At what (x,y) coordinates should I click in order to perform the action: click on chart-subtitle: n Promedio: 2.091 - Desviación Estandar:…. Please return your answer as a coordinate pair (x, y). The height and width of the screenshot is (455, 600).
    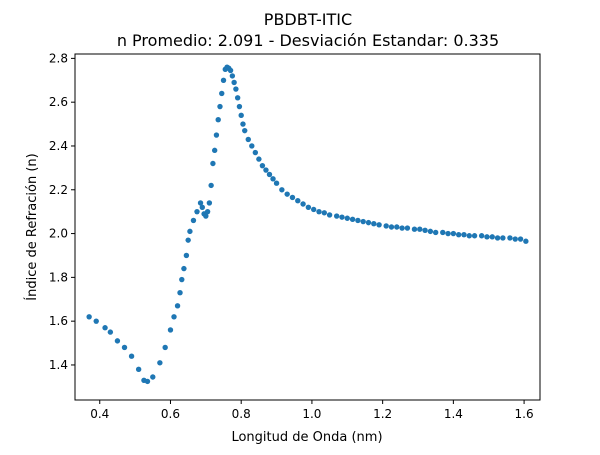
    Looking at the image, I should click on (308, 40).